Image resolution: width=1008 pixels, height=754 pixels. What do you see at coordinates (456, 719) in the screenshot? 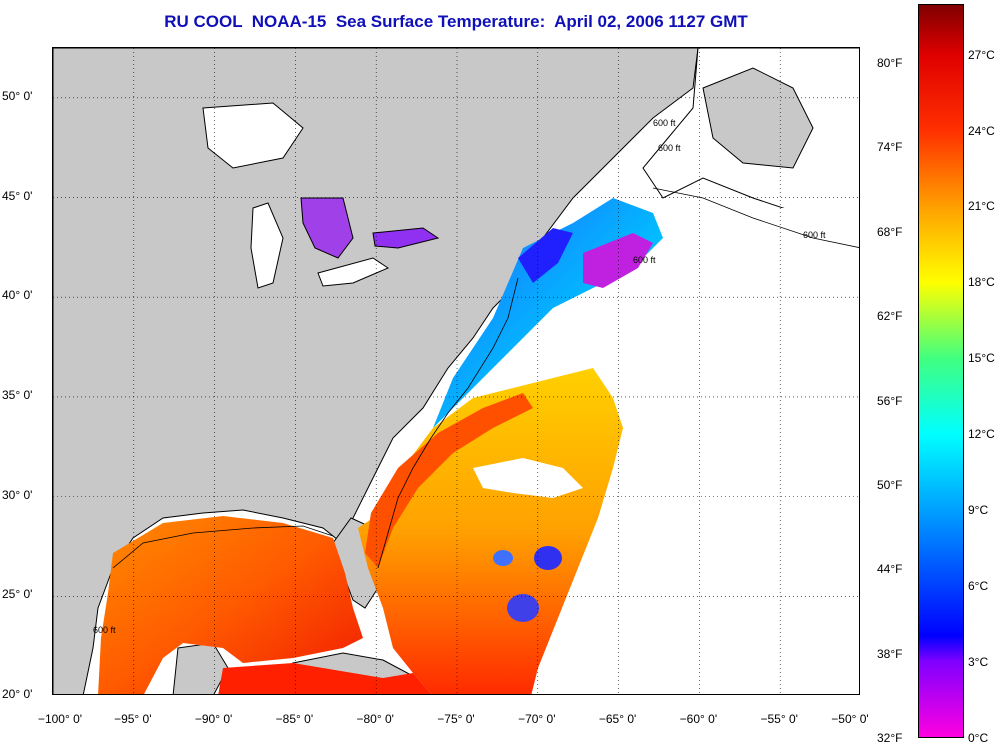
I see `lon-tick-label: −75° 0'` at bounding box center [456, 719].